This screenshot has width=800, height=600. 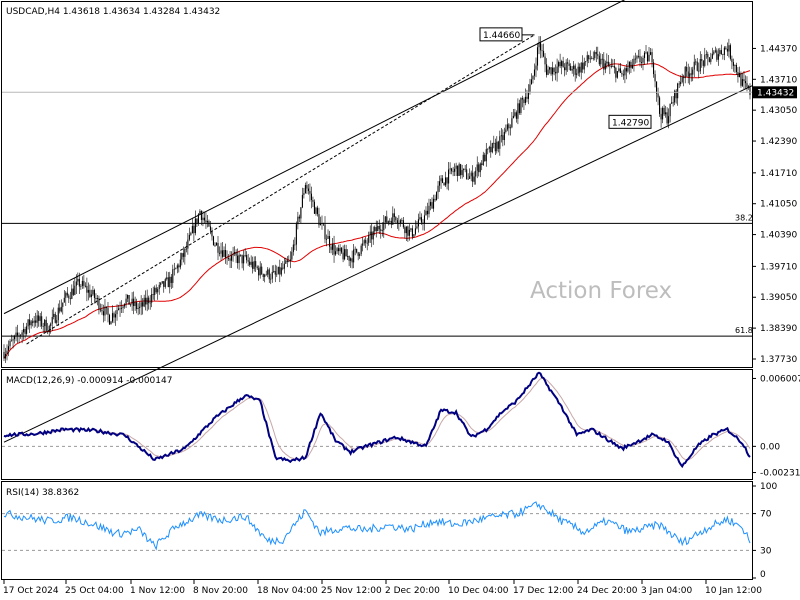 What do you see at coordinates (778, 360) in the screenshot?
I see `price-tick-label: 1.37730` at bounding box center [778, 360].